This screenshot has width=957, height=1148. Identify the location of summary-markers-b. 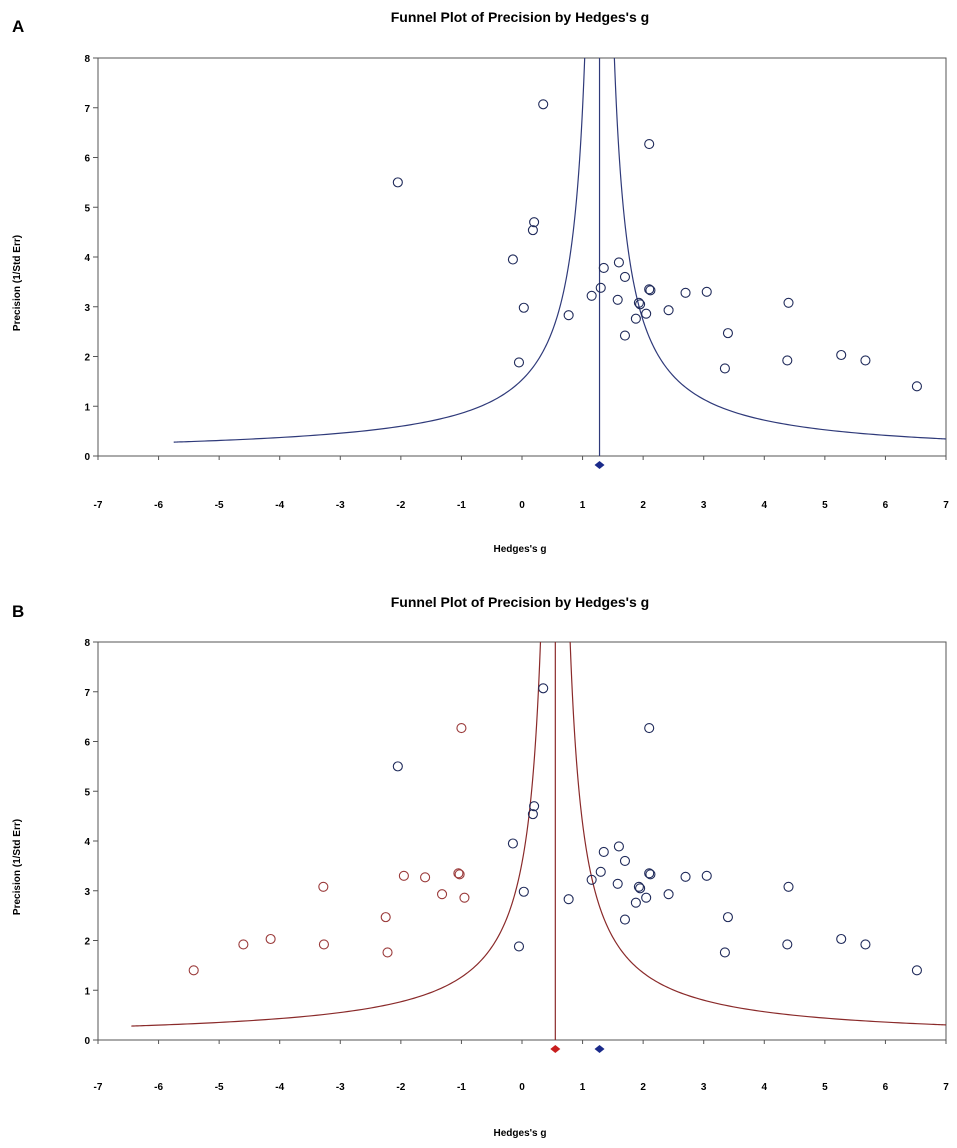
(577, 1049).